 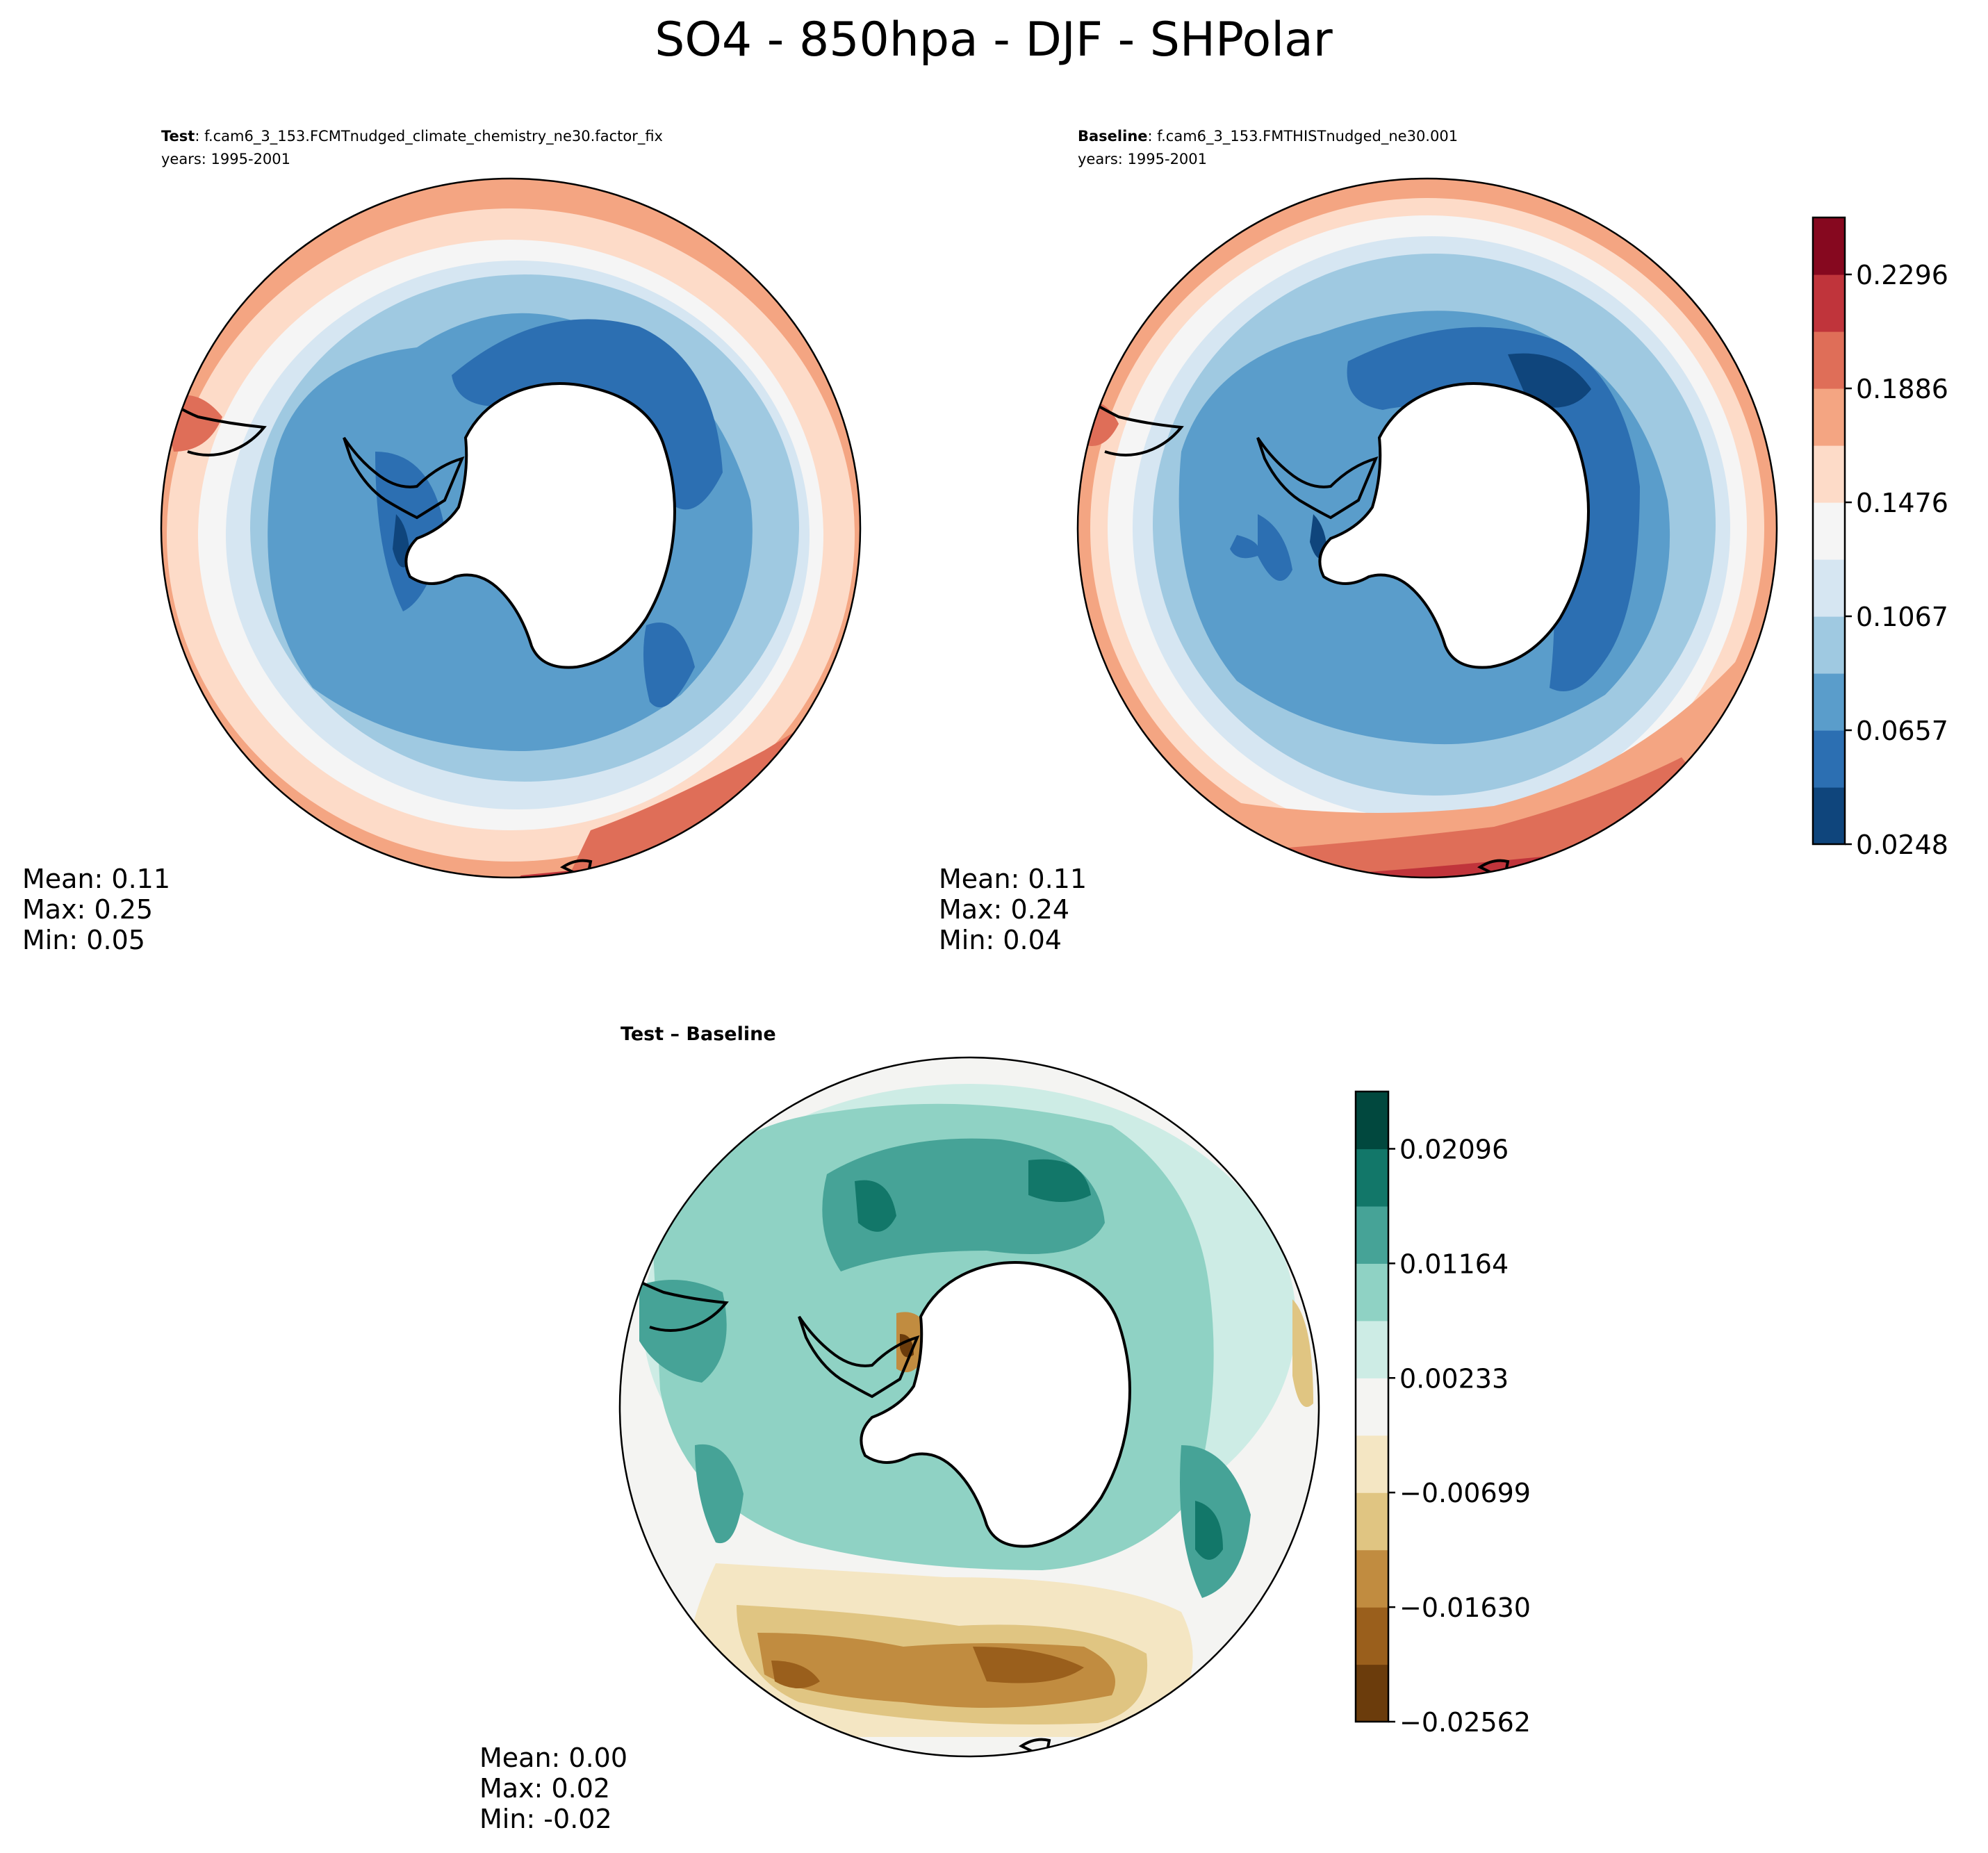 What do you see at coordinates (995, 1404) in the screenshot?
I see `diff-antarctica` at bounding box center [995, 1404].